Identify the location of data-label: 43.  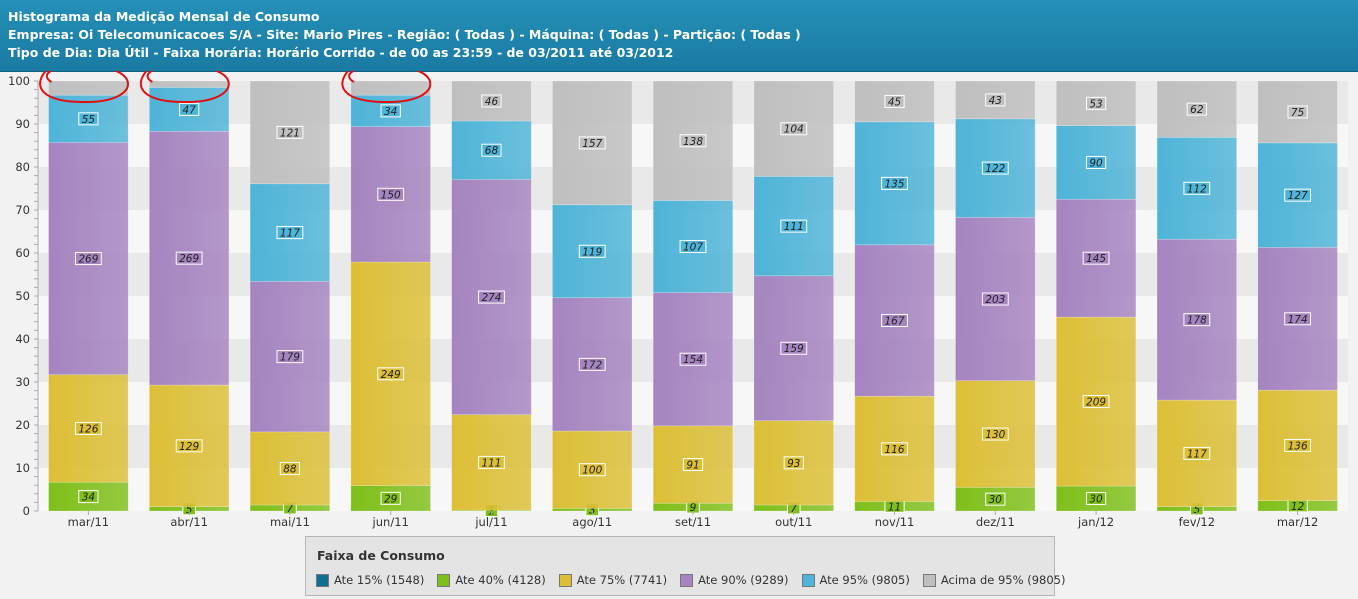
(995, 101).